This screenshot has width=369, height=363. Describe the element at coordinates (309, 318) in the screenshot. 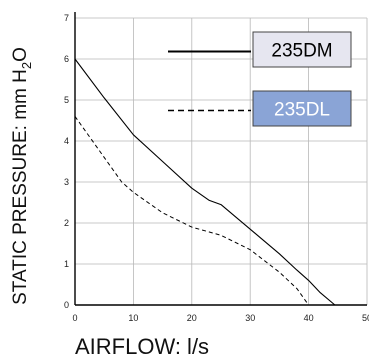

I see `x-tick-label: 40` at that location.